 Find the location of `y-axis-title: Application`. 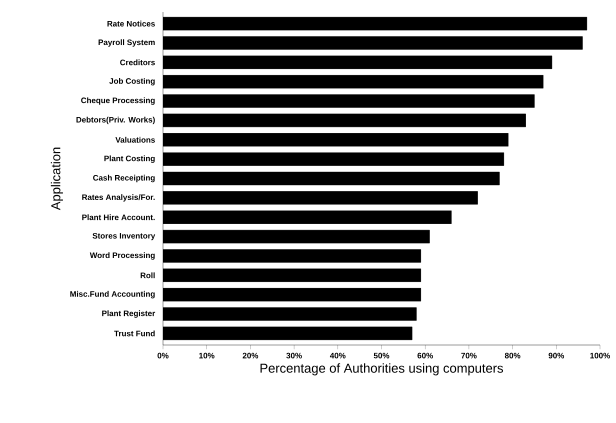

y-axis-title: Application is located at coordinates (56, 179).